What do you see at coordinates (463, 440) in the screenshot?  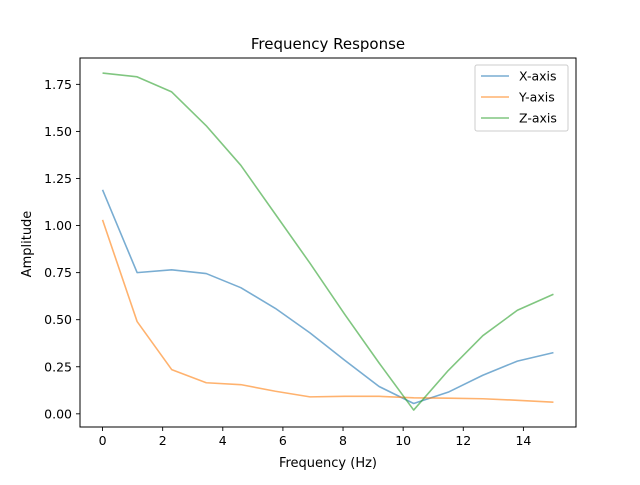 I see `x-tick-label: 12` at bounding box center [463, 440].